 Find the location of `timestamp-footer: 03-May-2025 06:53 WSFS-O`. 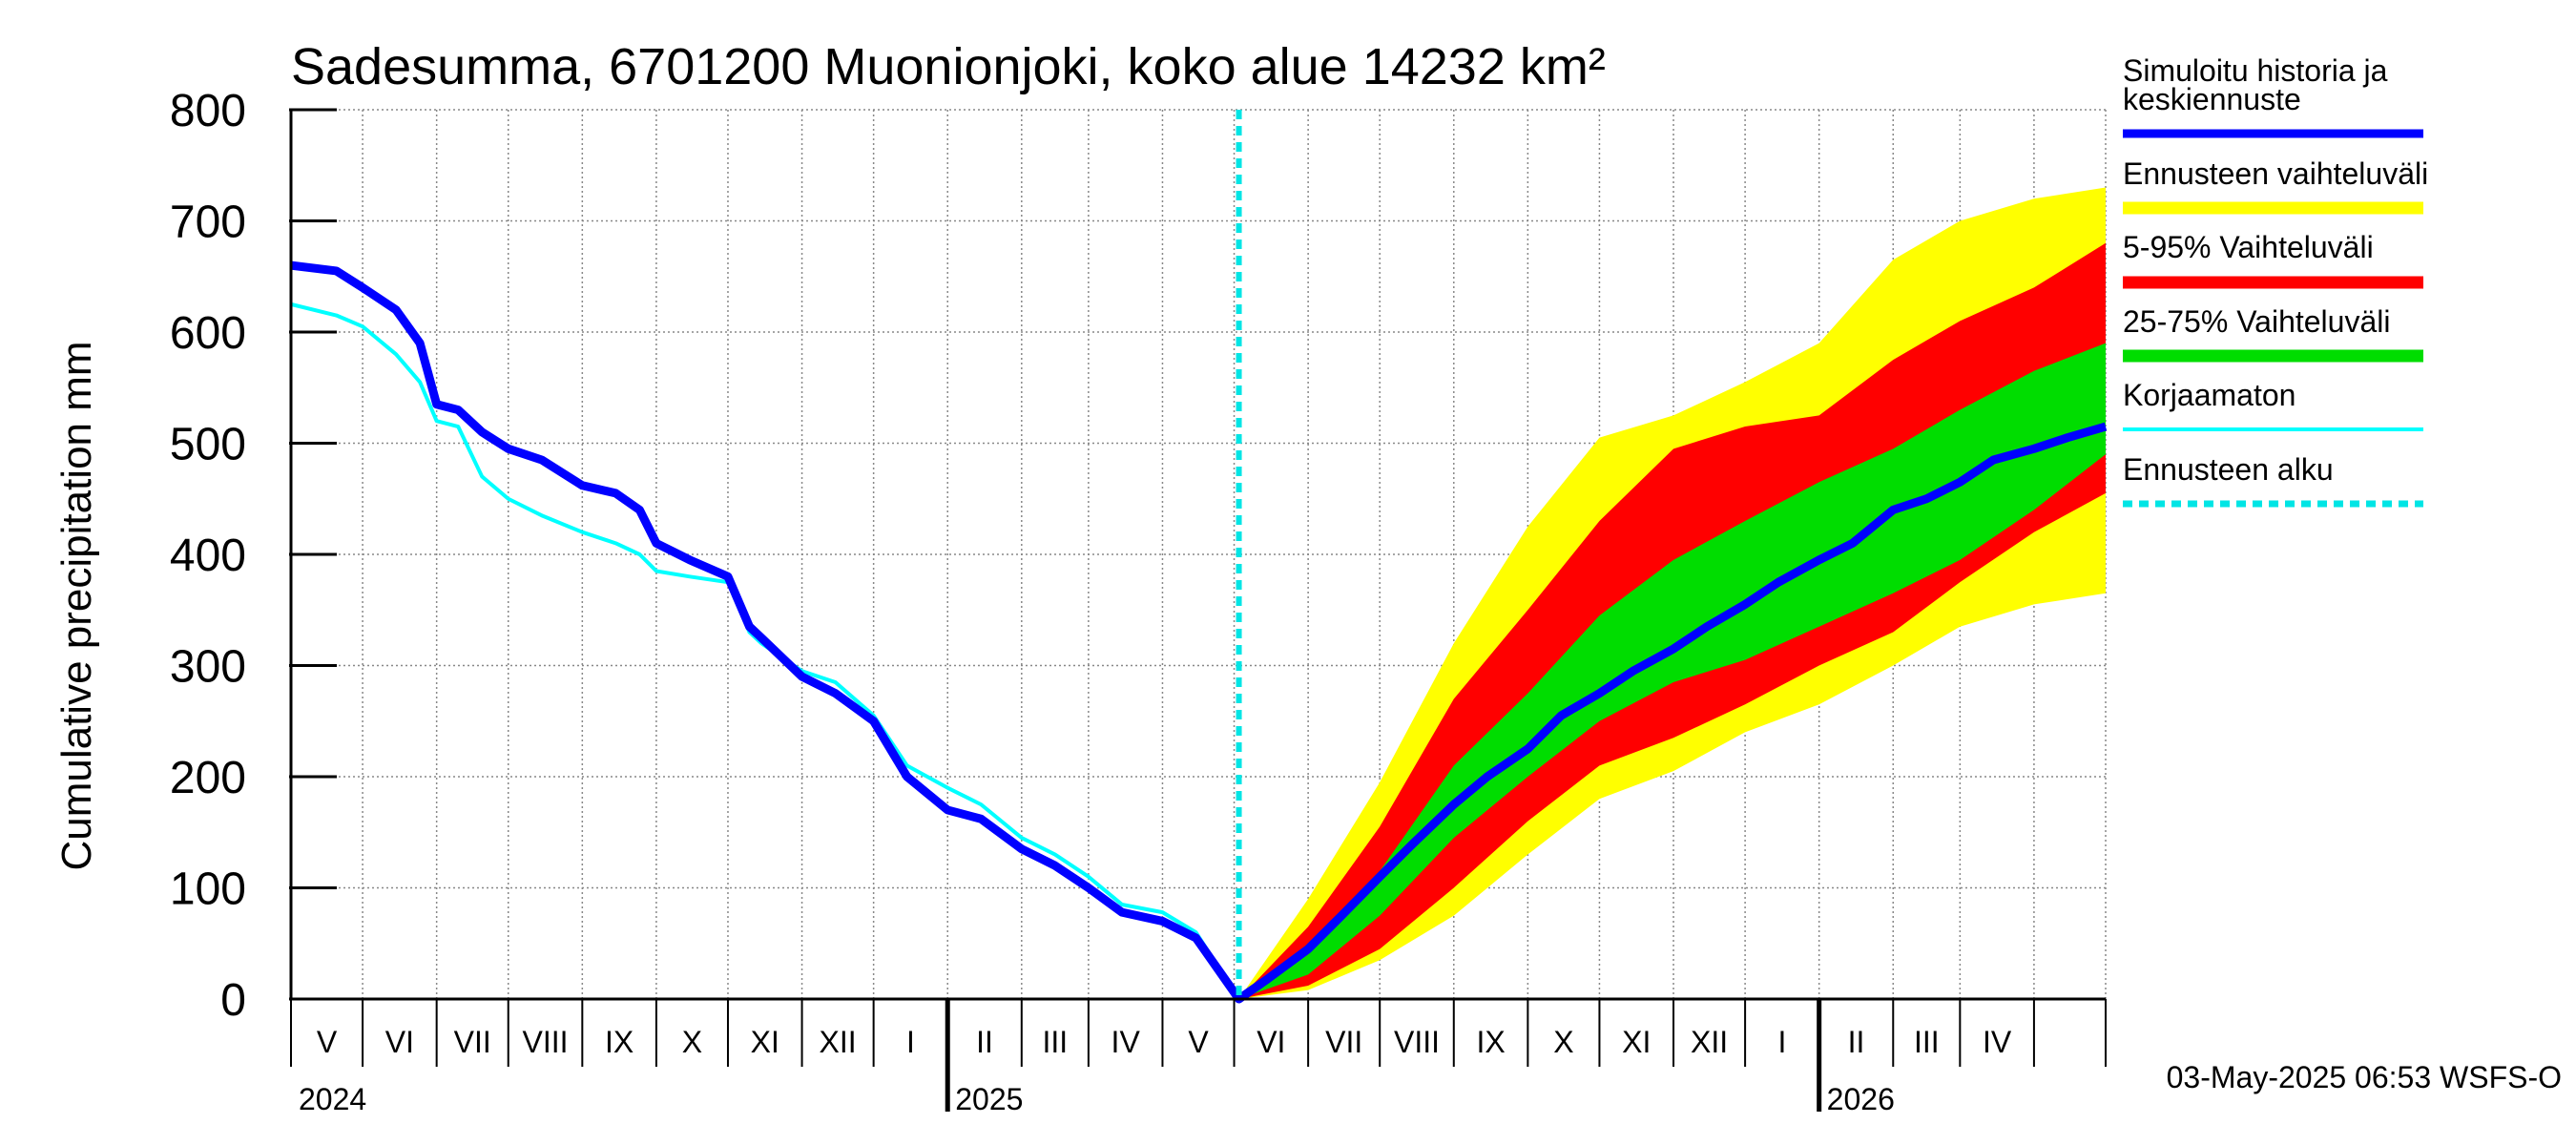

timestamp-footer: 03-May-2025 06:53 WSFS-O is located at coordinates (2364, 1077).